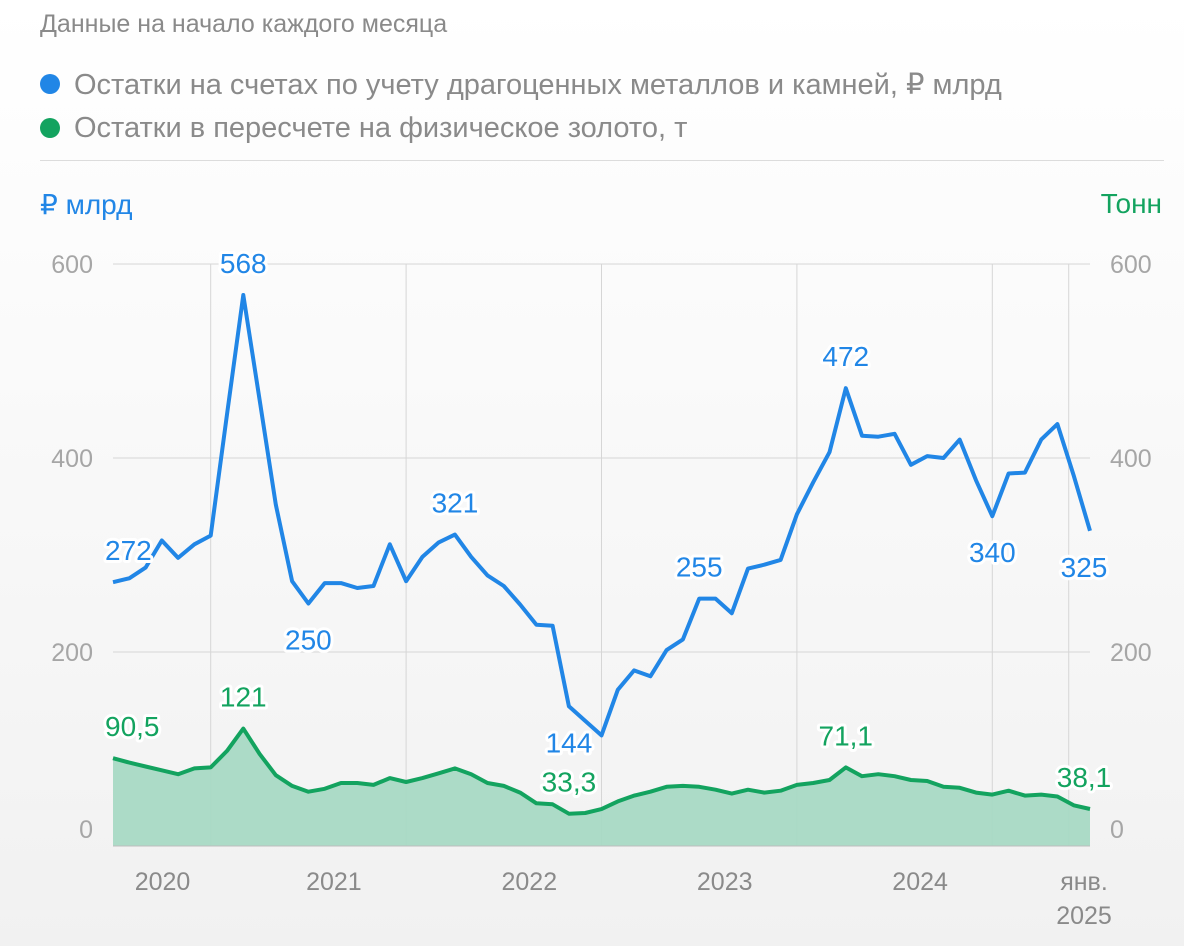 Image resolution: width=1184 pixels, height=946 pixels. I want to click on header-divider, so click(602, 160).